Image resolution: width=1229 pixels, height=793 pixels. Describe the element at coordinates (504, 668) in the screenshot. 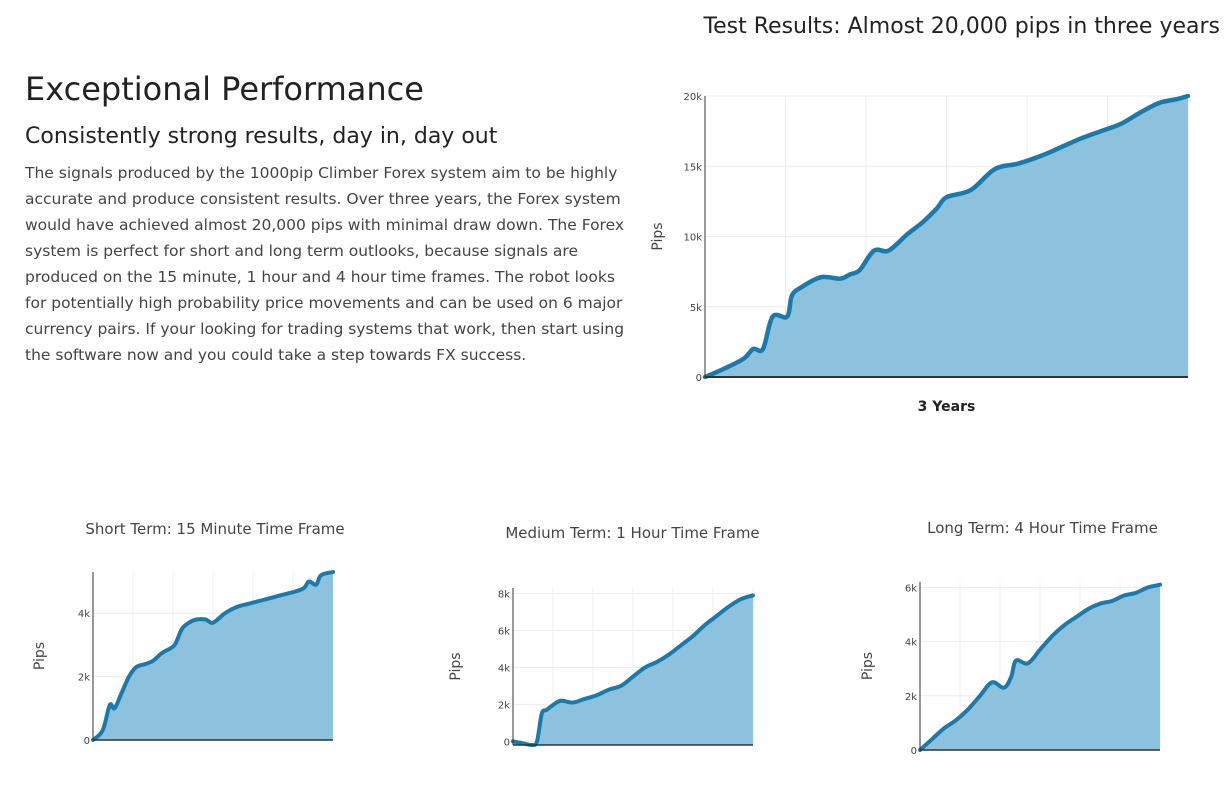

I see `medium-ytick-label: 4k` at that location.